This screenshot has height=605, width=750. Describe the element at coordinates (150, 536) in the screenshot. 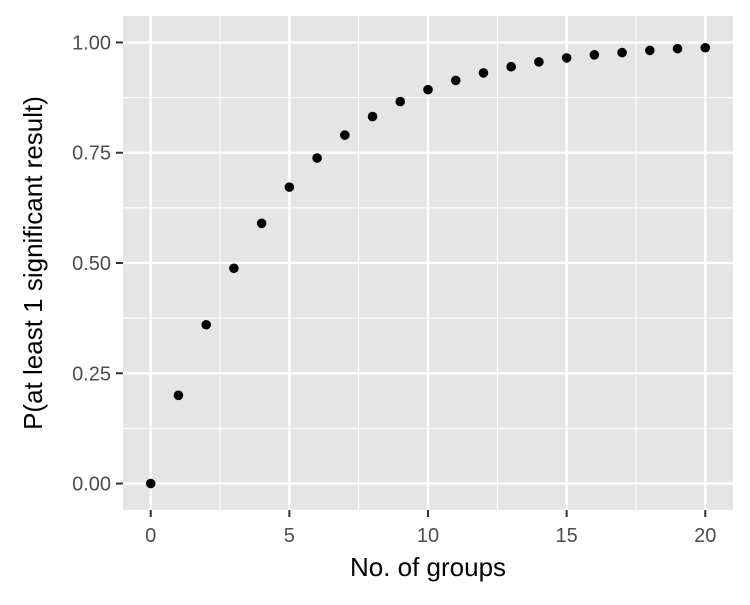

I see `x-tick-label: 0` at that location.